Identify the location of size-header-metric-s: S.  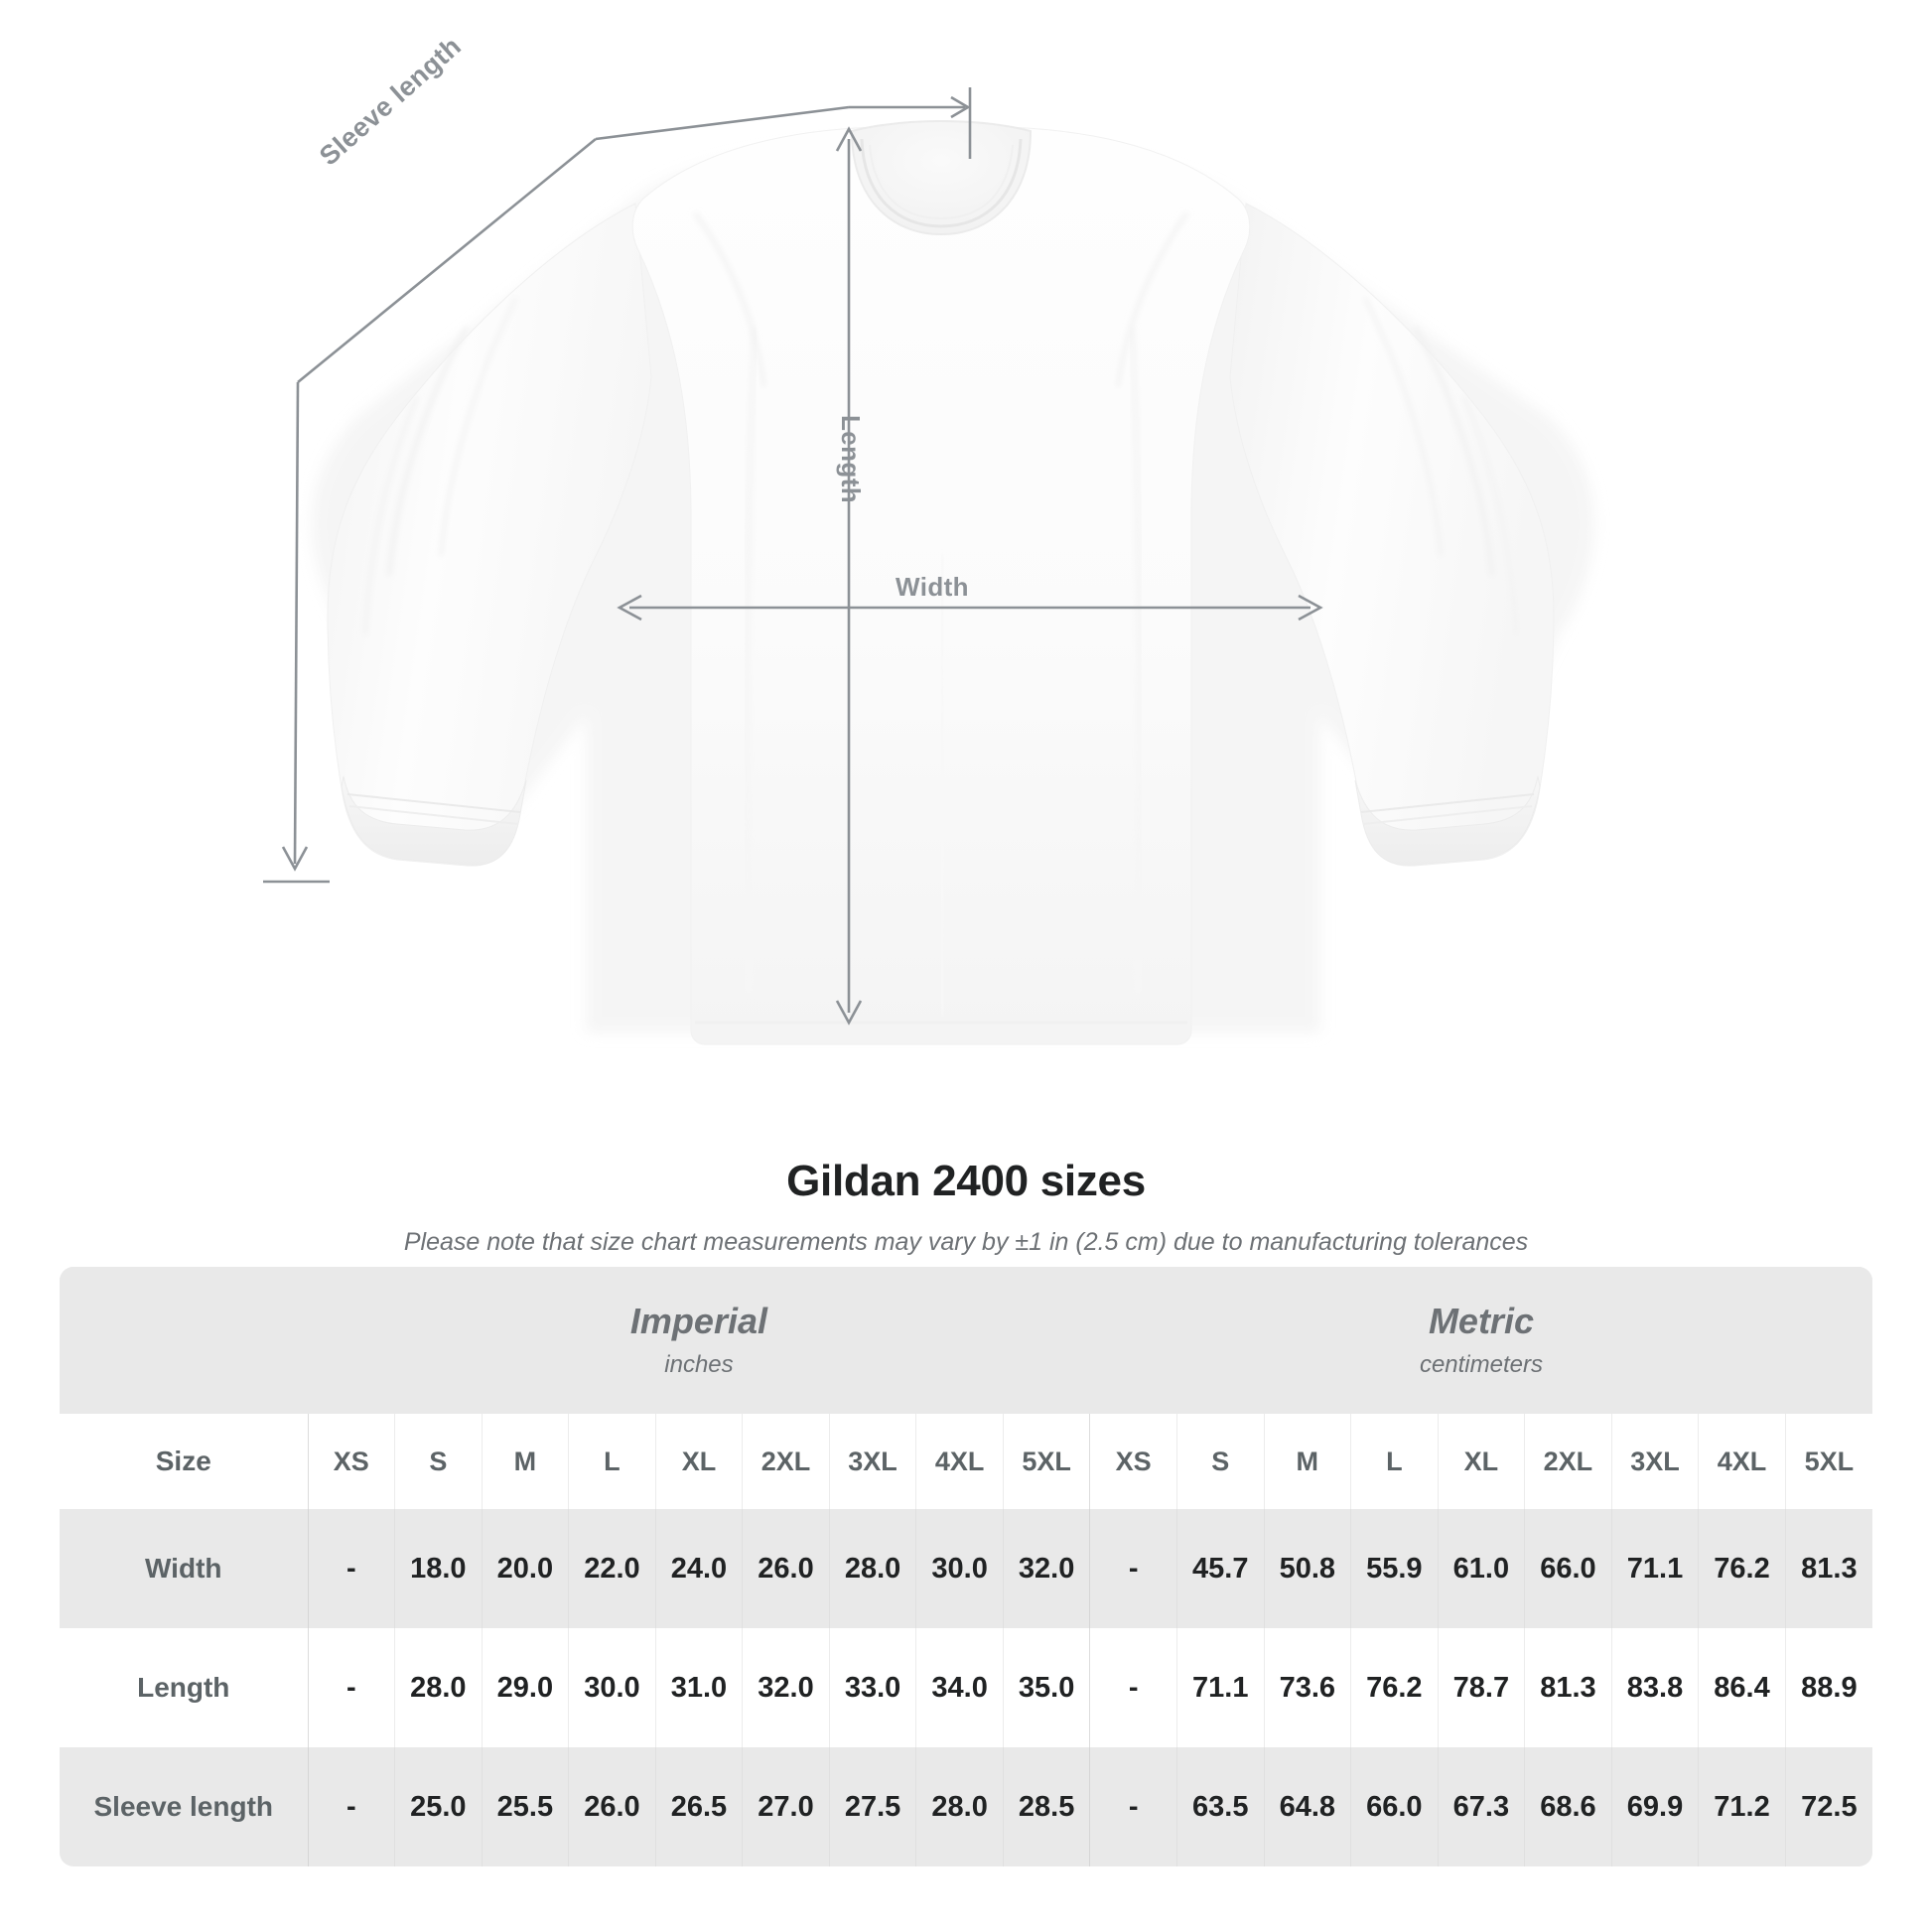
(1220, 1462).